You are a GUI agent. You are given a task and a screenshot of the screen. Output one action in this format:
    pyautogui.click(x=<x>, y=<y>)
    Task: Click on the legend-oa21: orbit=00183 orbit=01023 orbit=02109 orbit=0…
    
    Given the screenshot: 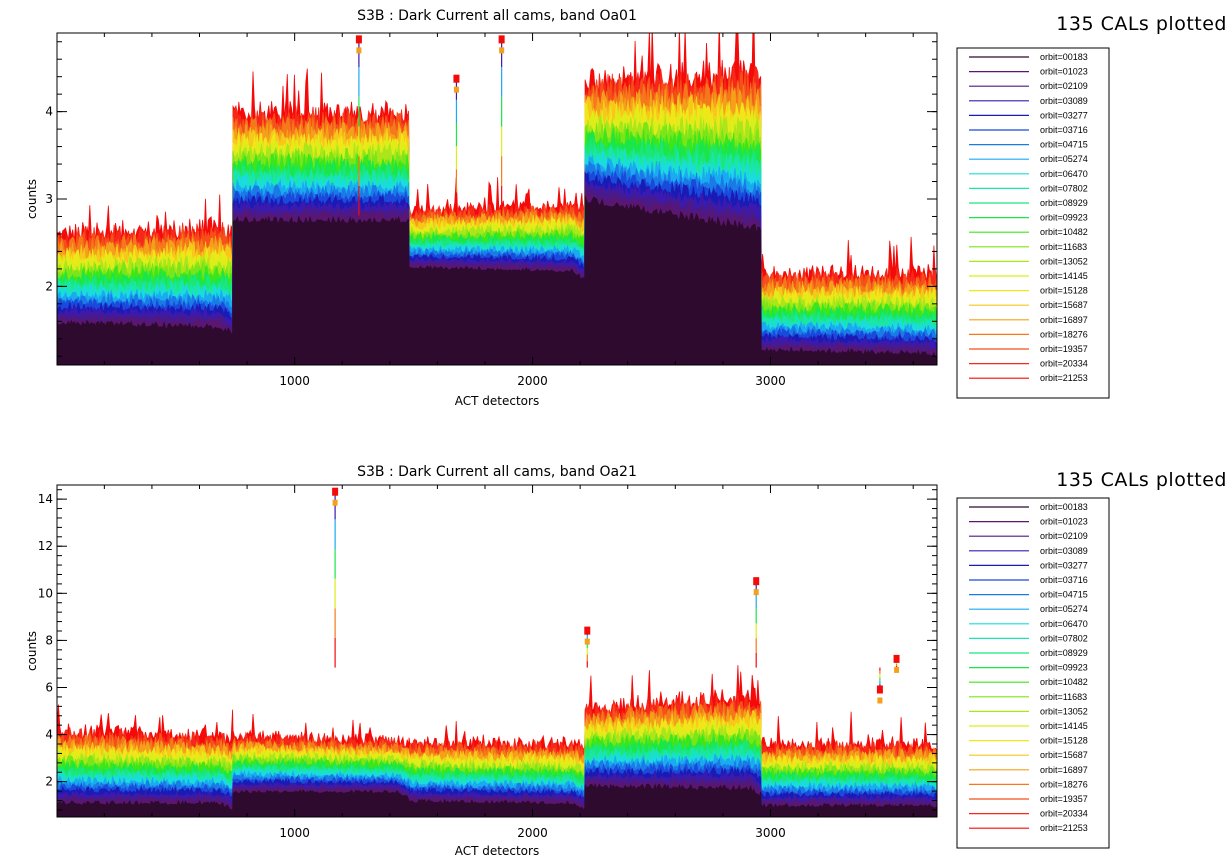 What is the action you would take?
    pyautogui.click(x=1033, y=673)
    